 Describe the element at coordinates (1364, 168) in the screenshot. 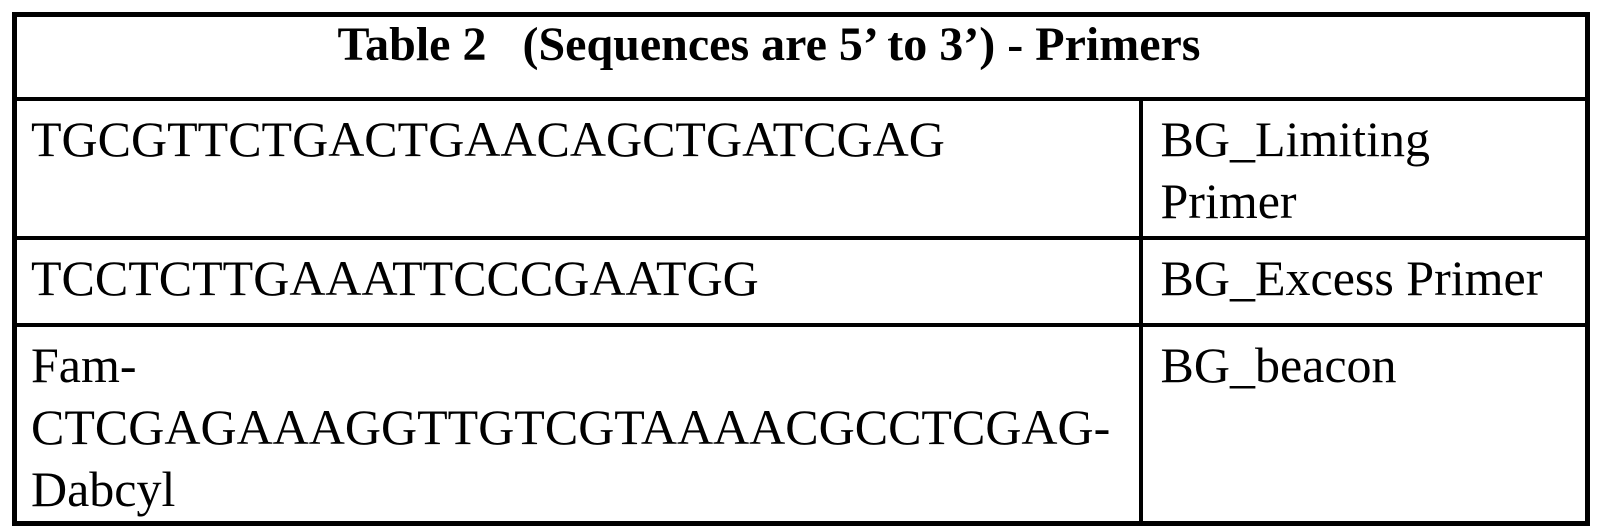

I see `primer-name-cell: BG_Limiting Primer` at that location.